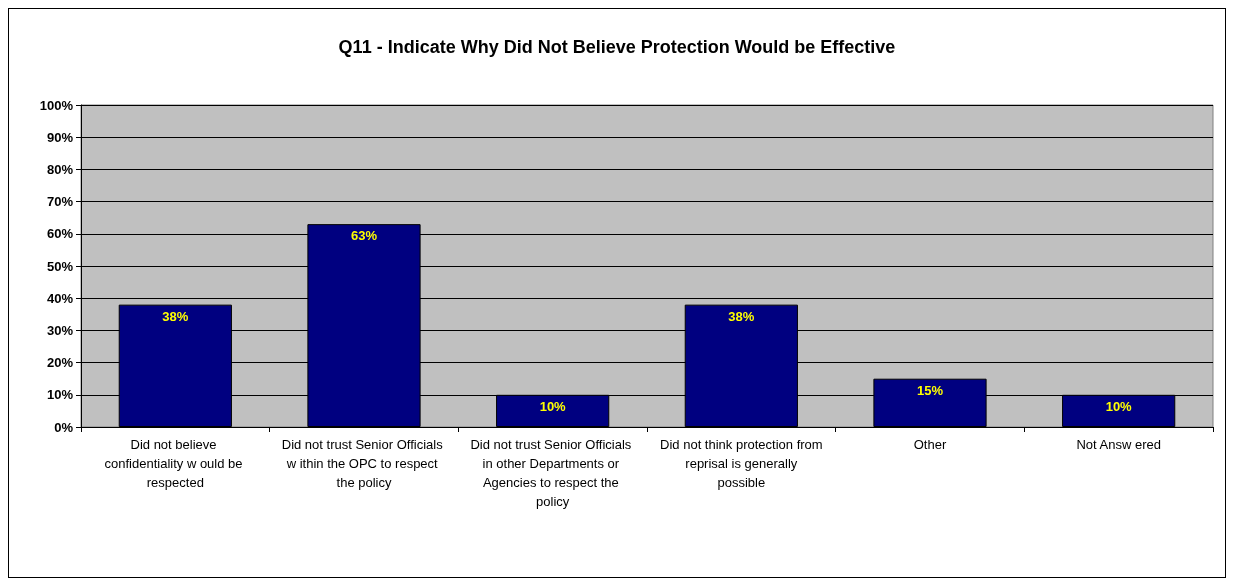  Describe the element at coordinates (60, 234) in the screenshot. I see `y-tick-label: 60%` at that location.